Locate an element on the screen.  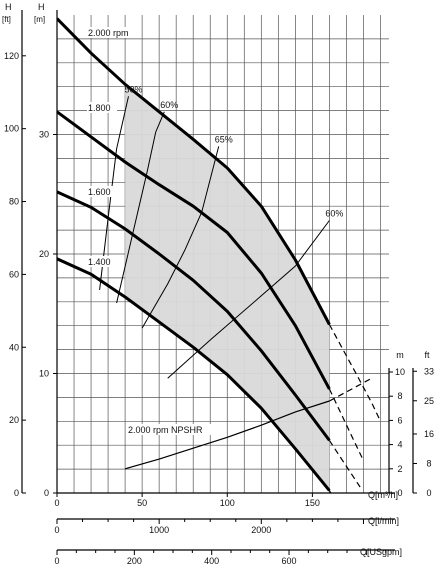
series-label-2: 1.600 is located at coordinates (99, 192).